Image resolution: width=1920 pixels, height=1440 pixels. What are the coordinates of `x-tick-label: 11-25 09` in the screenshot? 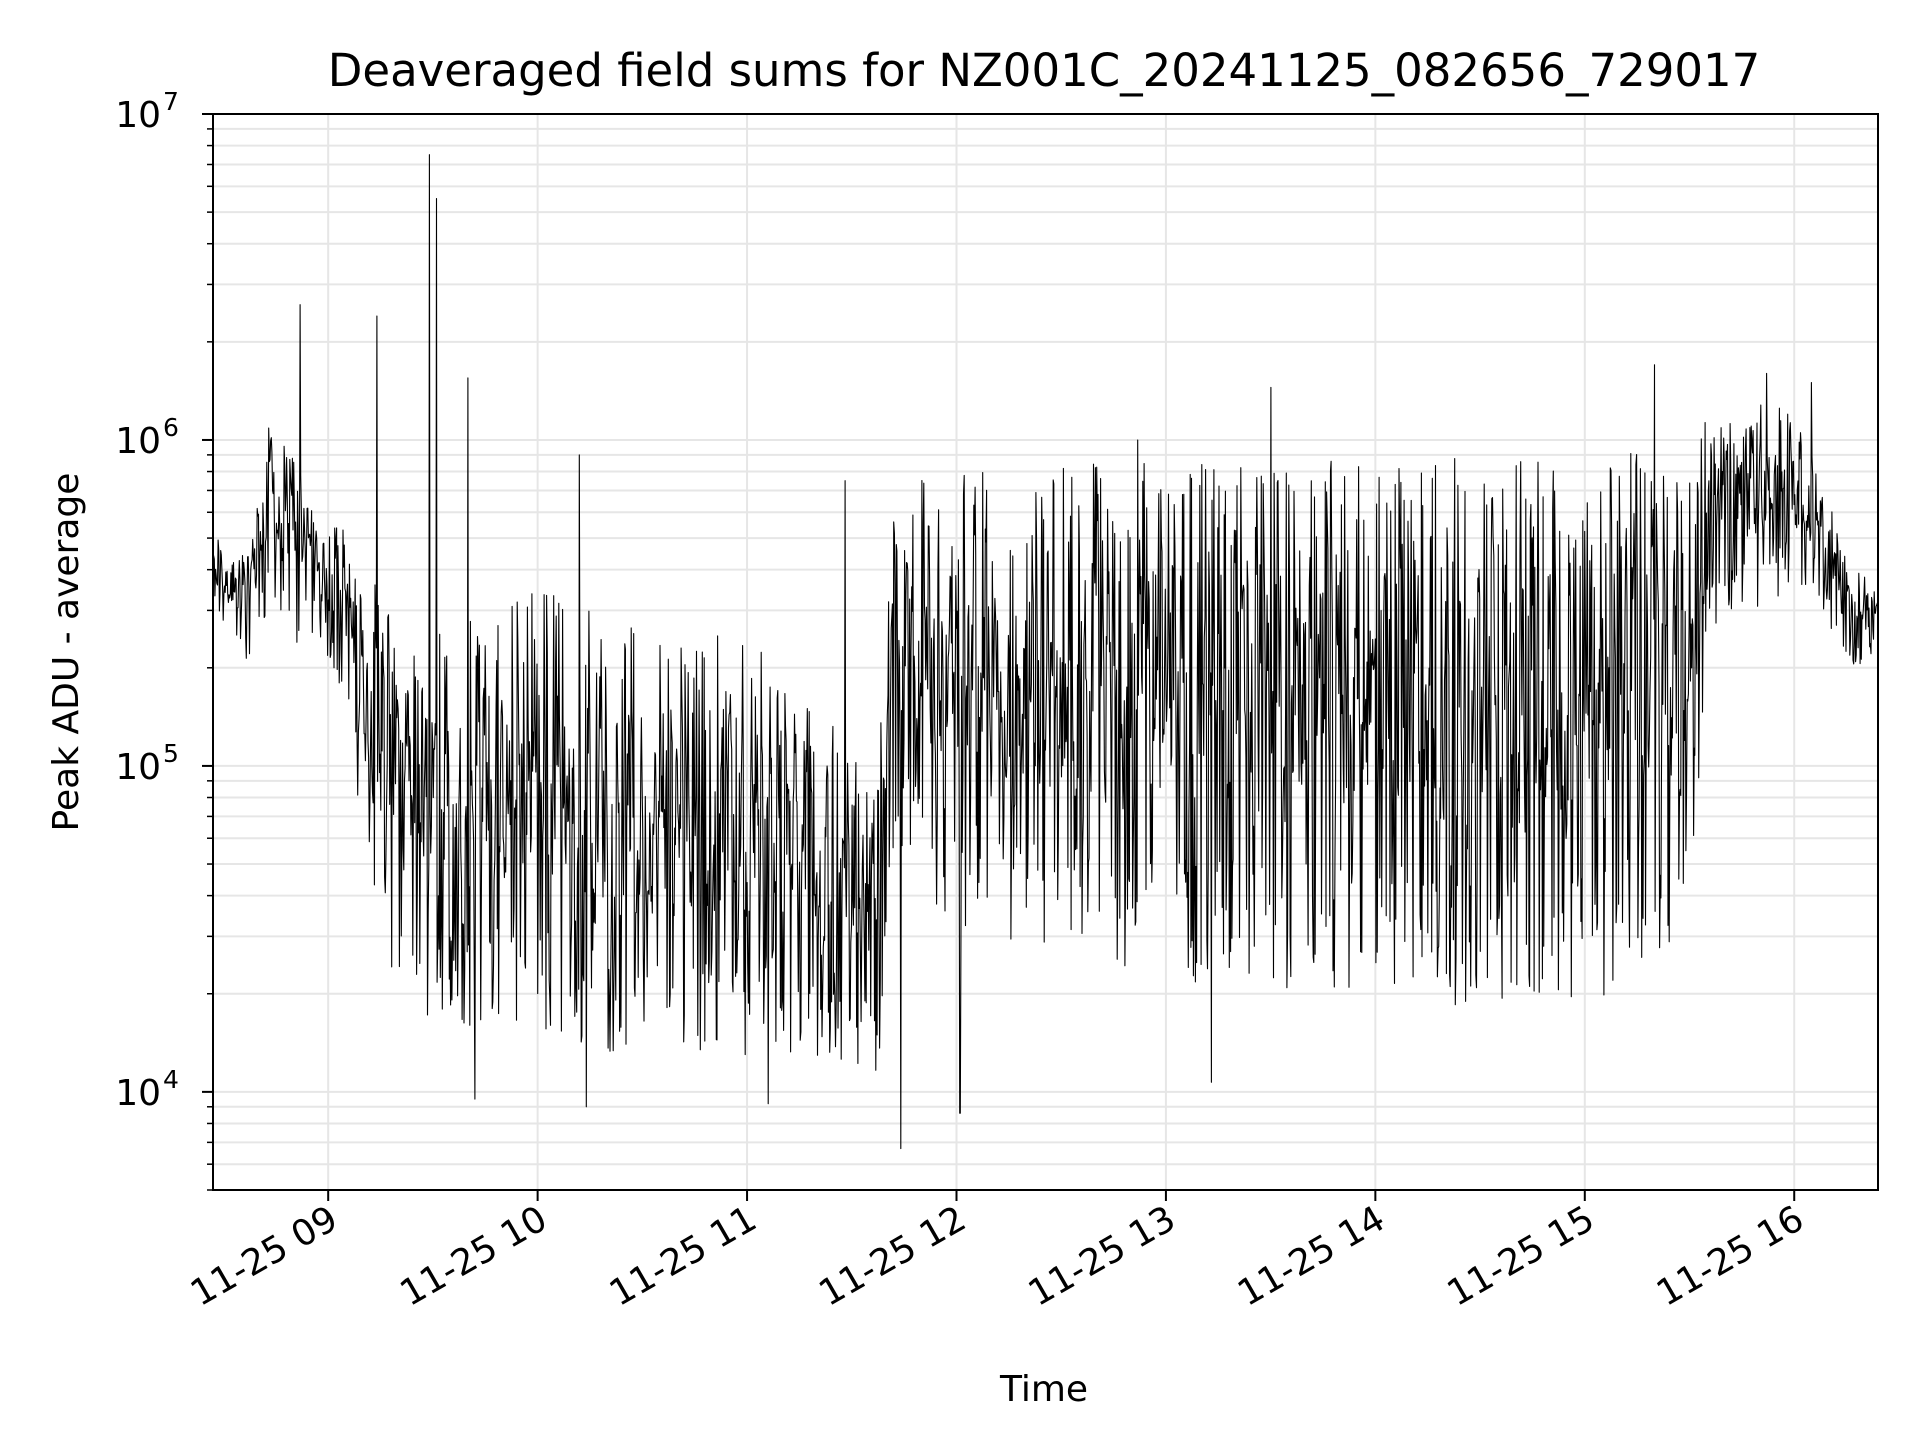 It's located at (264, 1256).